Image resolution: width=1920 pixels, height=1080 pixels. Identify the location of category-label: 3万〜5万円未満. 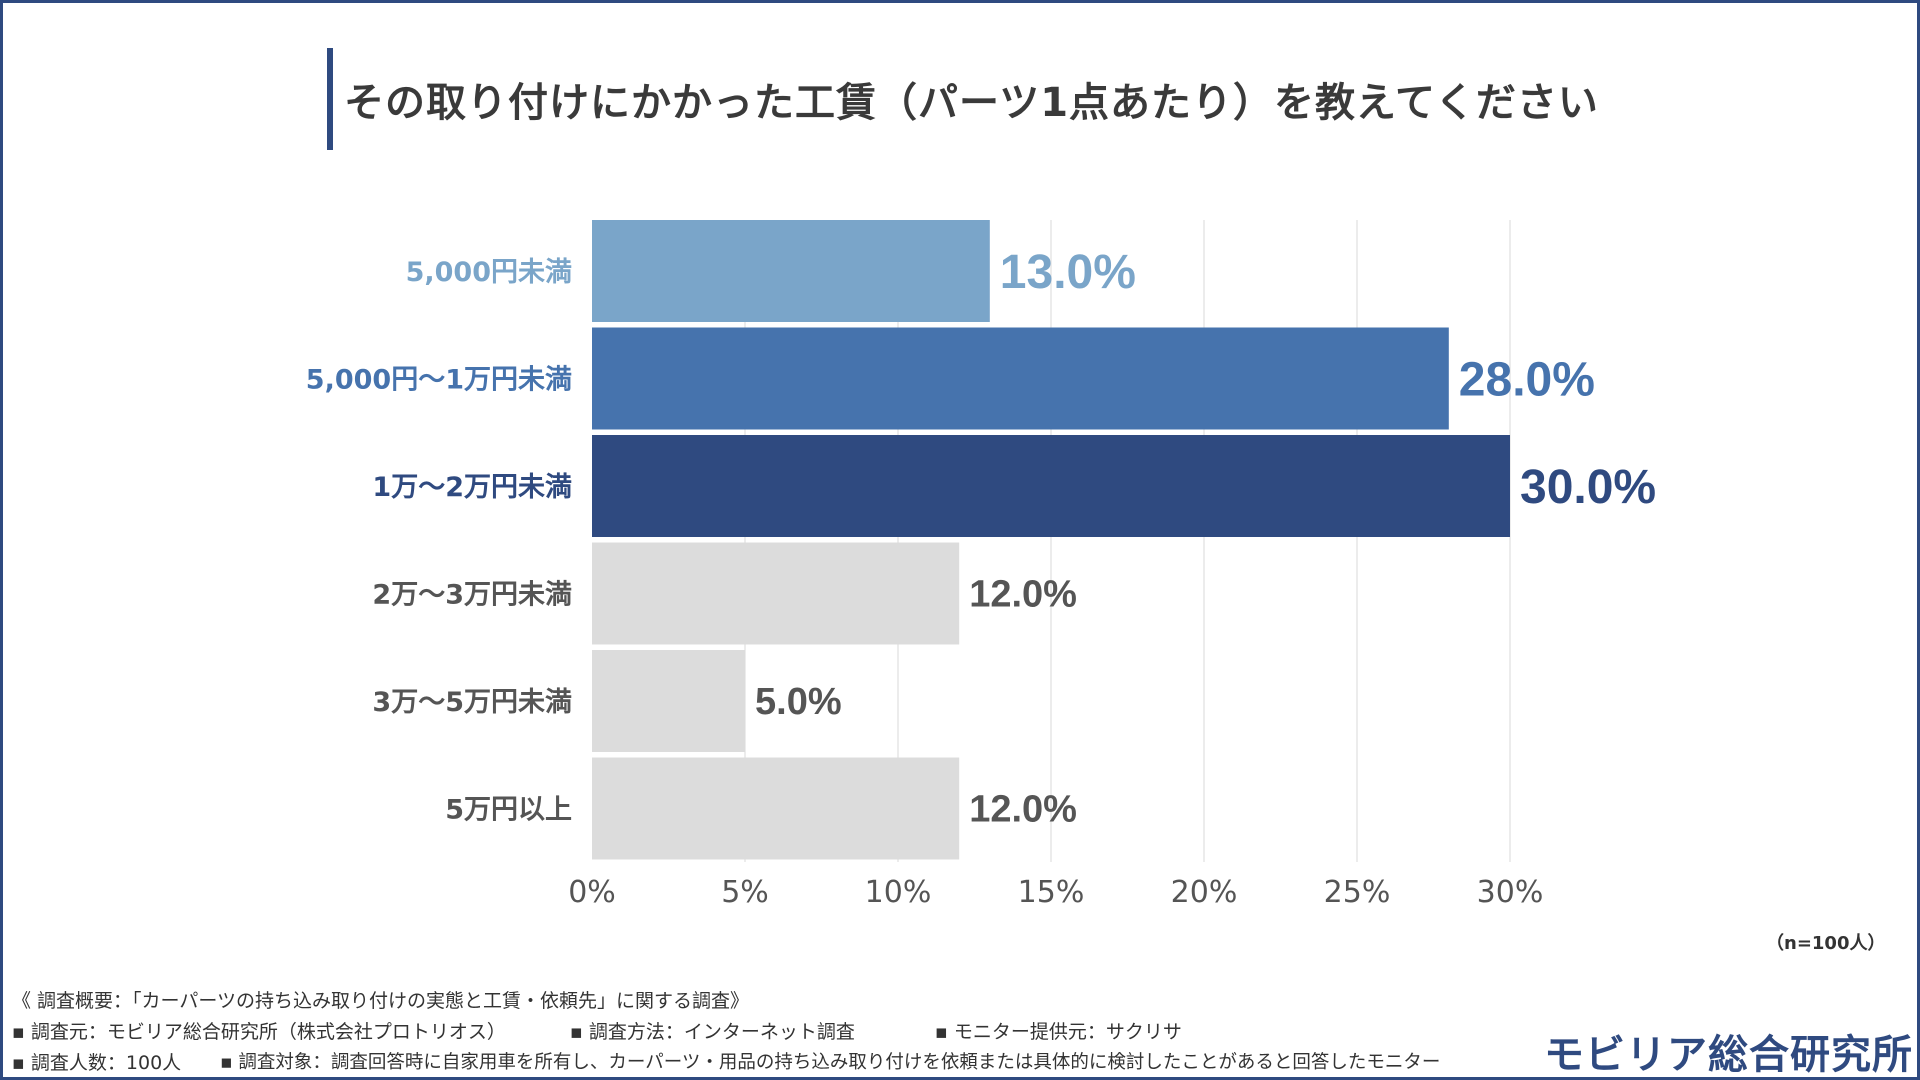
(472, 702).